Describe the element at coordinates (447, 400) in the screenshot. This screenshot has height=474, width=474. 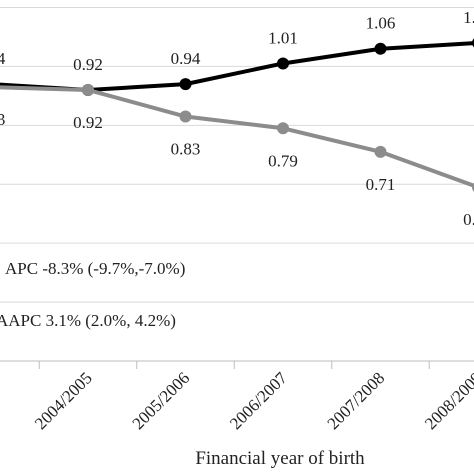
I see `x-tick-label: 2008/2009` at that location.